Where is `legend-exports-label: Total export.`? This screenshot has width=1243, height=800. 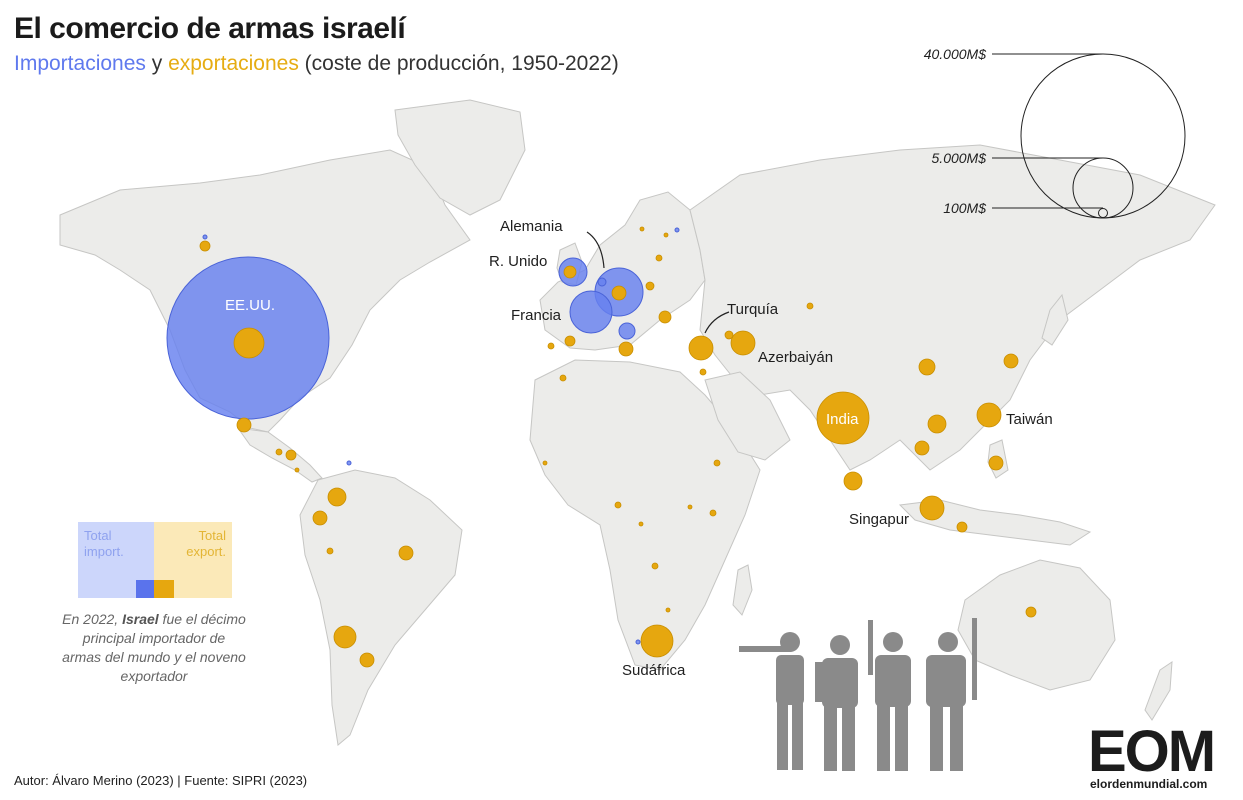 legend-exports-label: Total export. is located at coordinates (206, 543).